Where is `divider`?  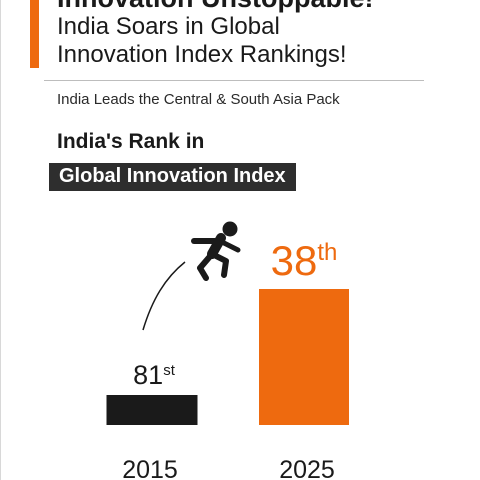 divider is located at coordinates (234, 80).